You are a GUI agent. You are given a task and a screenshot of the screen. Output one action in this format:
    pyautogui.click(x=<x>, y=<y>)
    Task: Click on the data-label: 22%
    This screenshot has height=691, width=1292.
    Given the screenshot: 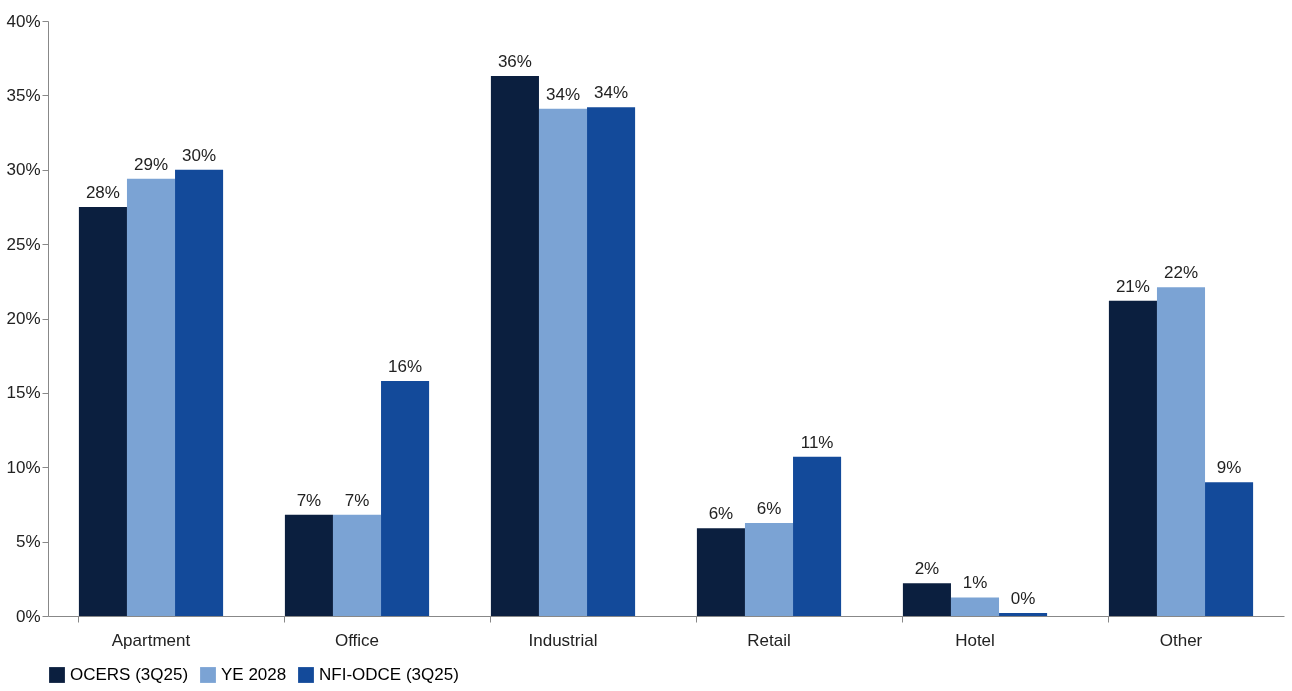 What is the action you would take?
    pyautogui.click(x=1181, y=273)
    